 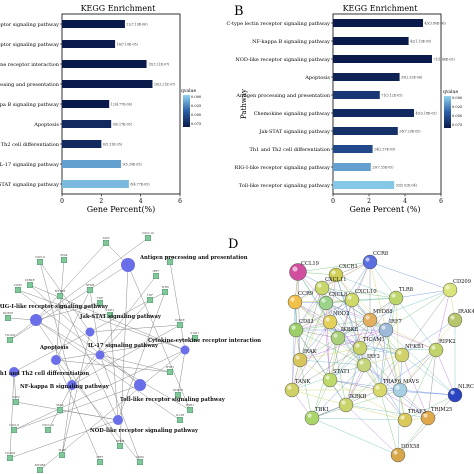 What do you see at coordinates (450, 92) in the screenshot?
I see `chart-b-legend-title: qvalue` at bounding box center [450, 92].